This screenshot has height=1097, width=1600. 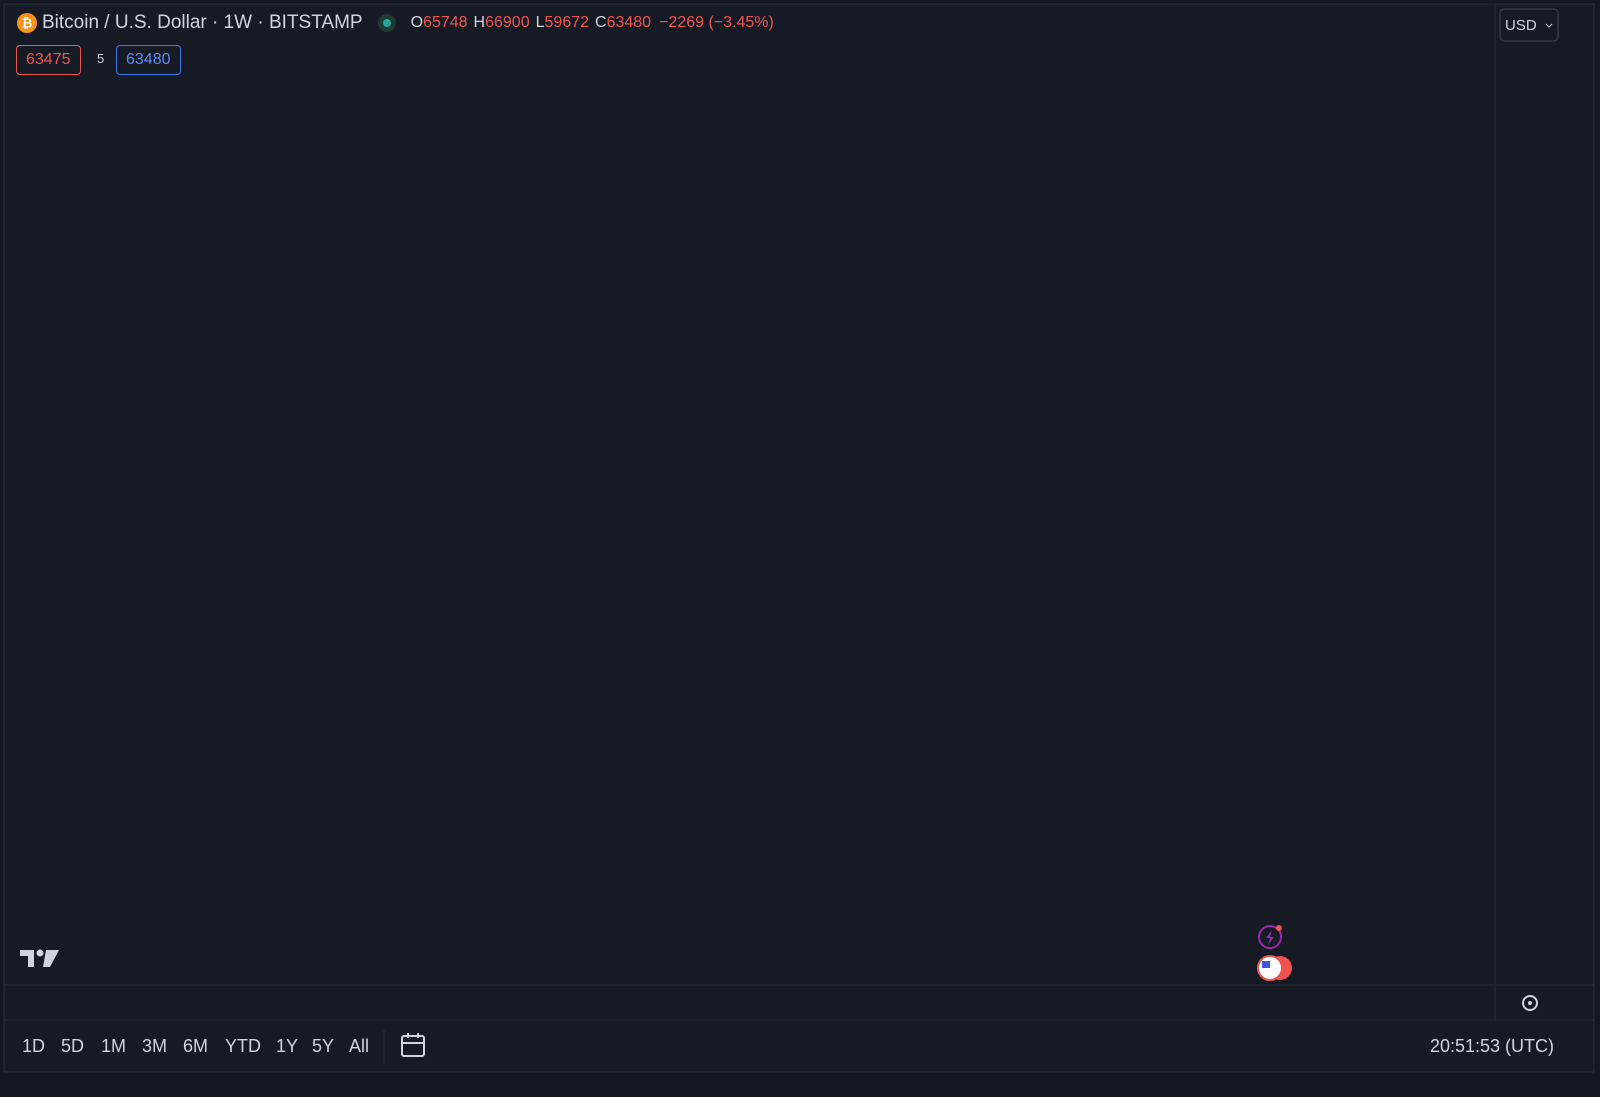 I want to click on event-icons, so click(x=1274, y=953).